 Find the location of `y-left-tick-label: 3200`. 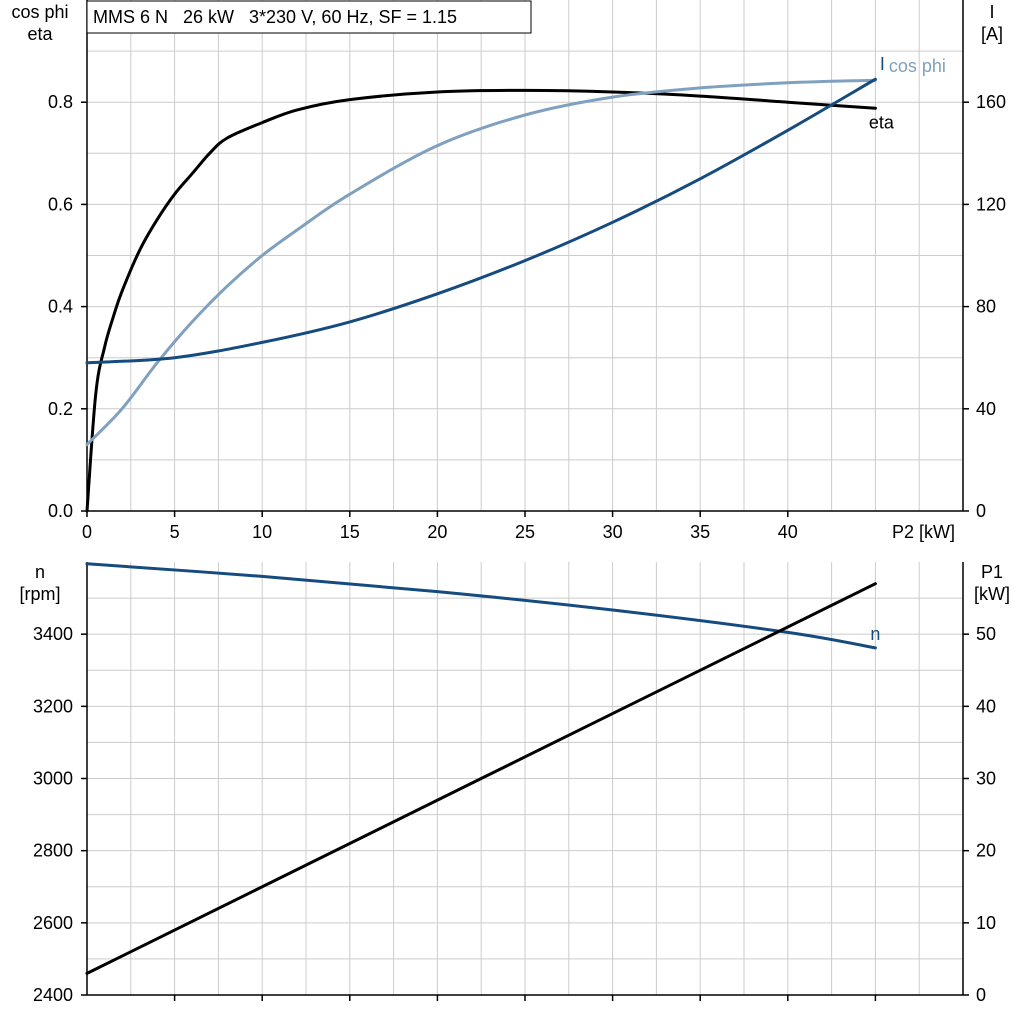

y-left-tick-label: 3200 is located at coordinates (53, 706).